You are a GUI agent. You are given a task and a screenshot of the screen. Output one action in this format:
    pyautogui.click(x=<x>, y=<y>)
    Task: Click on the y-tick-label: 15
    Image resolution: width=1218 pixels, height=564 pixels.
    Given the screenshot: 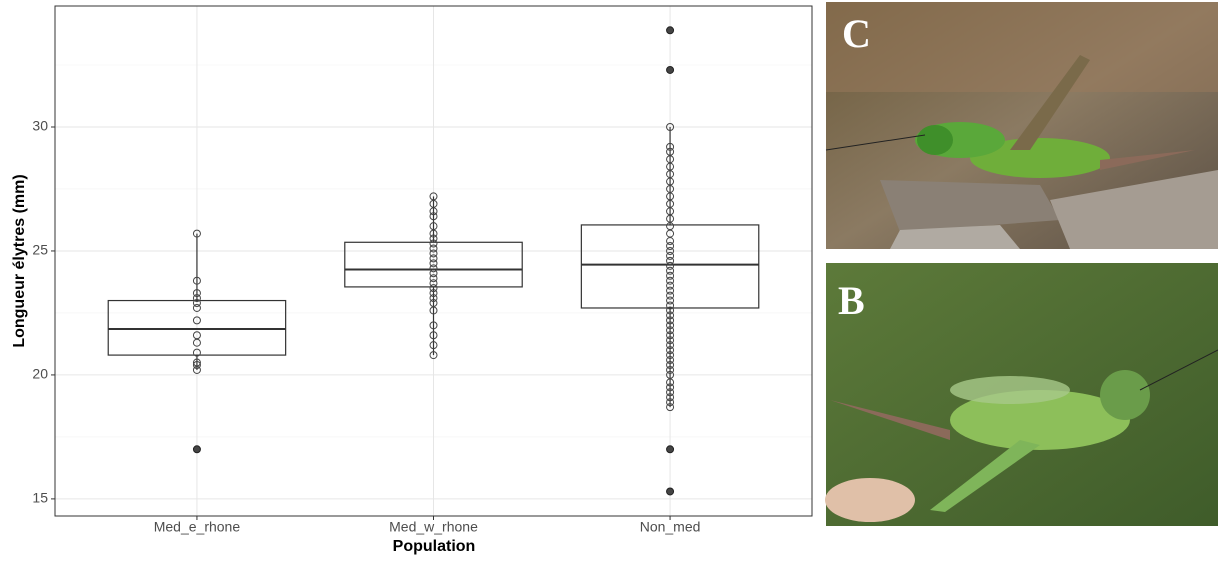 What is the action you would take?
    pyautogui.click(x=40, y=498)
    